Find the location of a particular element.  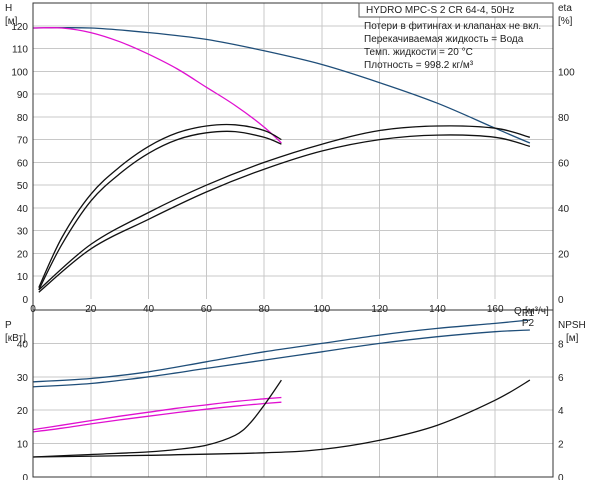

top-y2-tick-label: 100 is located at coordinates (566, 72).